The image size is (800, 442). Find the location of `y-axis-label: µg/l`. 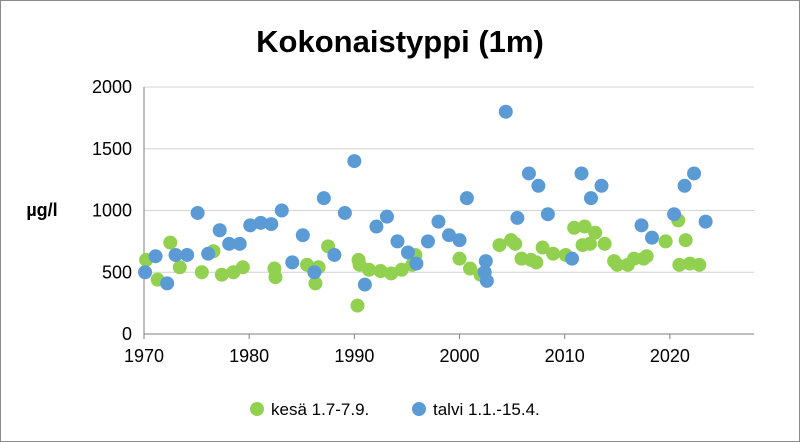

y-axis-label: µg/l is located at coordinates (41, 210).